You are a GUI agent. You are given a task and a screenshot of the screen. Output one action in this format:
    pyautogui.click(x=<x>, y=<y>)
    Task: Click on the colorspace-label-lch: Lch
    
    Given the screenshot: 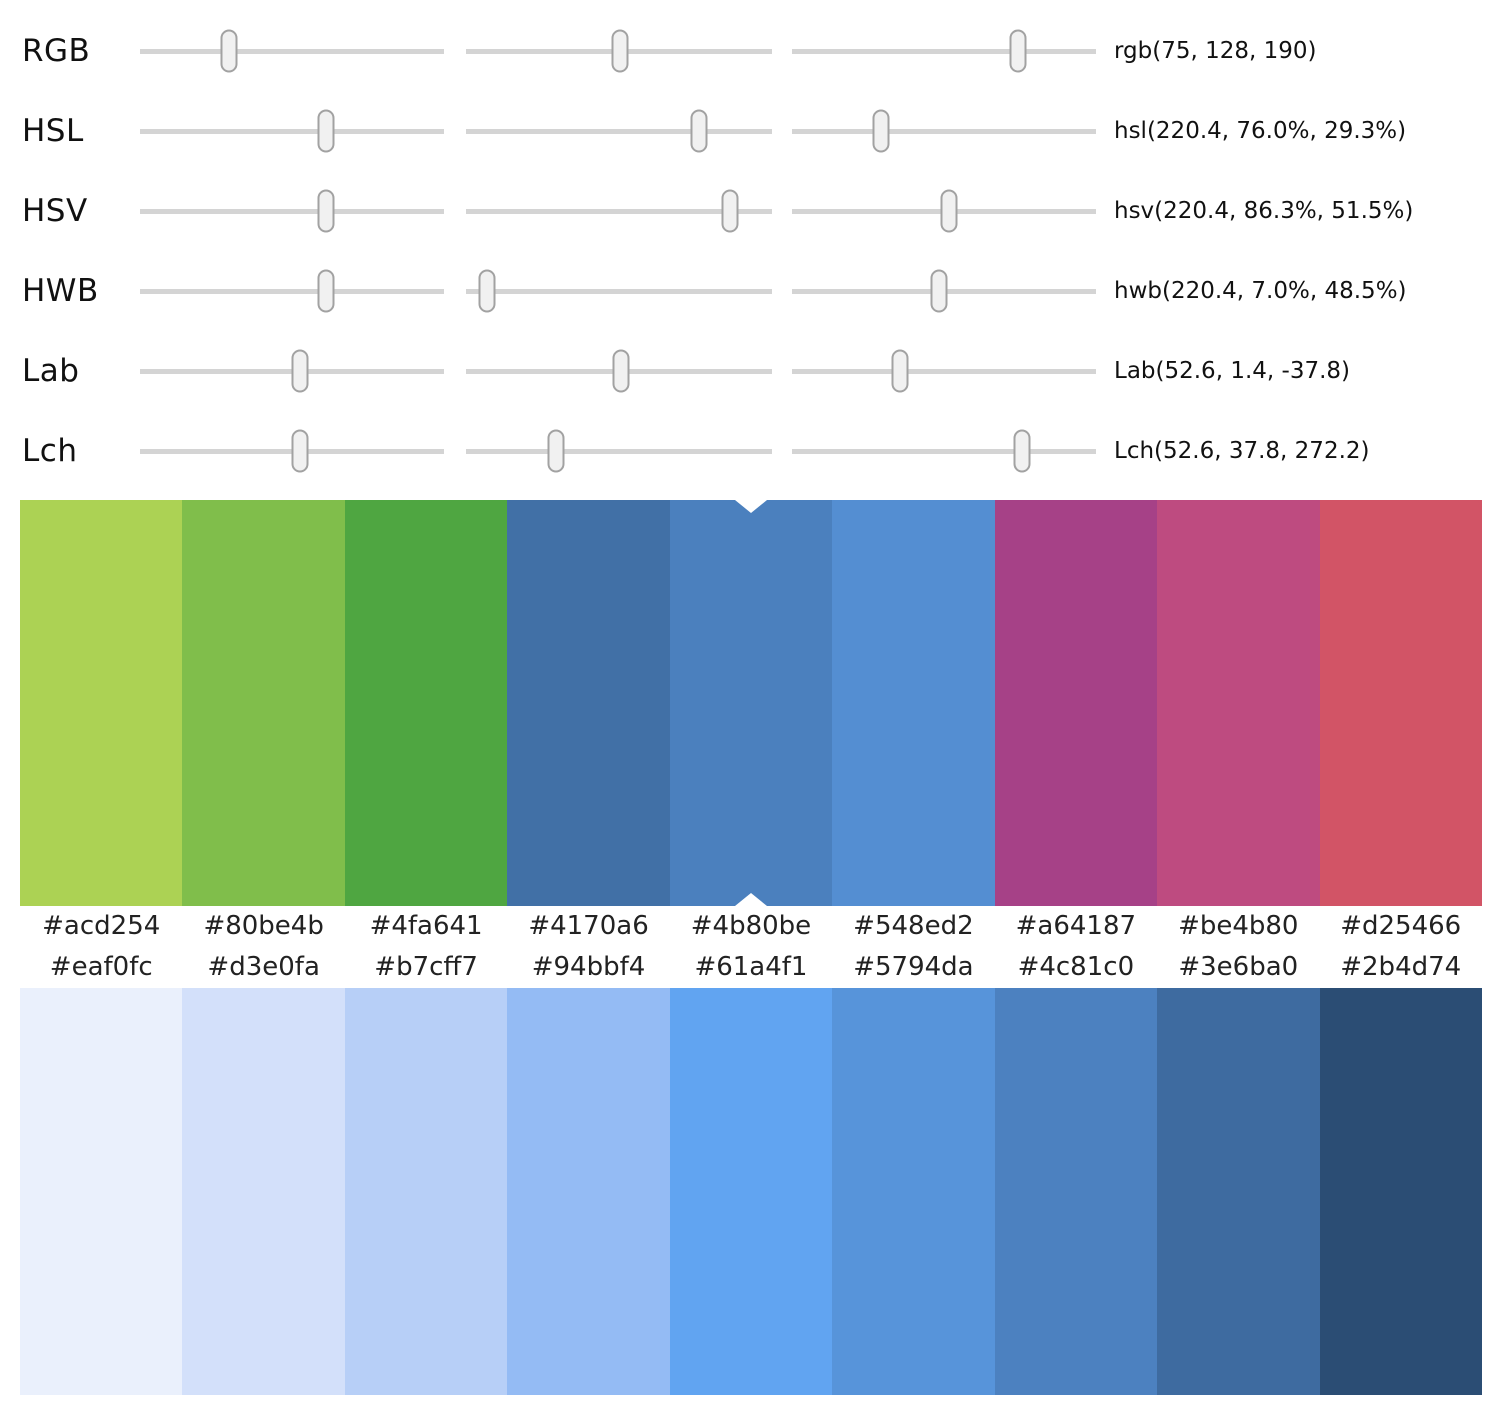 What is the action you would take?
    pyautogui.click(x=50, y=451)
    